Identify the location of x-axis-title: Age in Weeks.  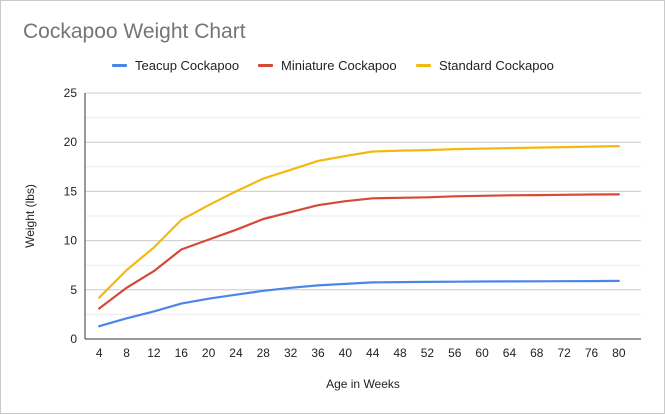
(363, 384).